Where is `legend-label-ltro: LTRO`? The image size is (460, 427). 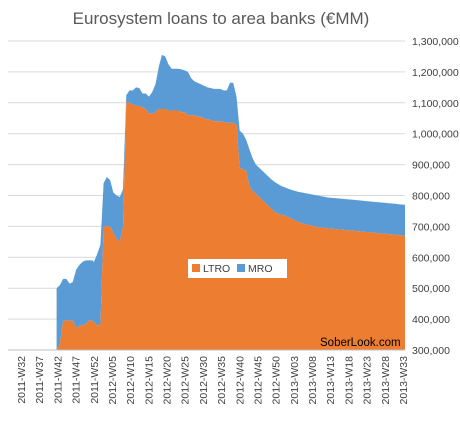
legend-label-ltro: LTRO is located at coordinates (216, 269).